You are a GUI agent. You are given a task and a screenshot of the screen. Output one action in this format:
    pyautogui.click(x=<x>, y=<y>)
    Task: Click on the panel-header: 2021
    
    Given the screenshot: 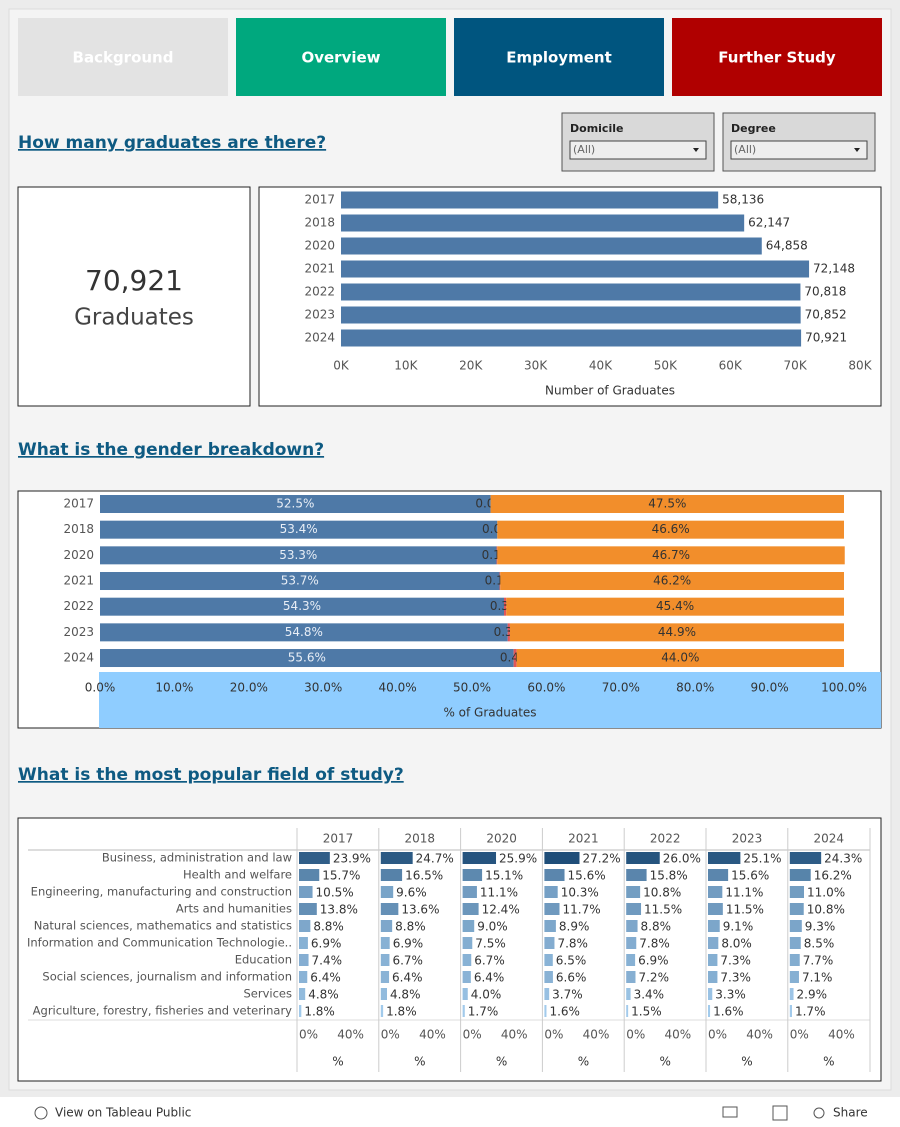 What is the action you would take?
    pyautogui.click(x=583, y=839)
    